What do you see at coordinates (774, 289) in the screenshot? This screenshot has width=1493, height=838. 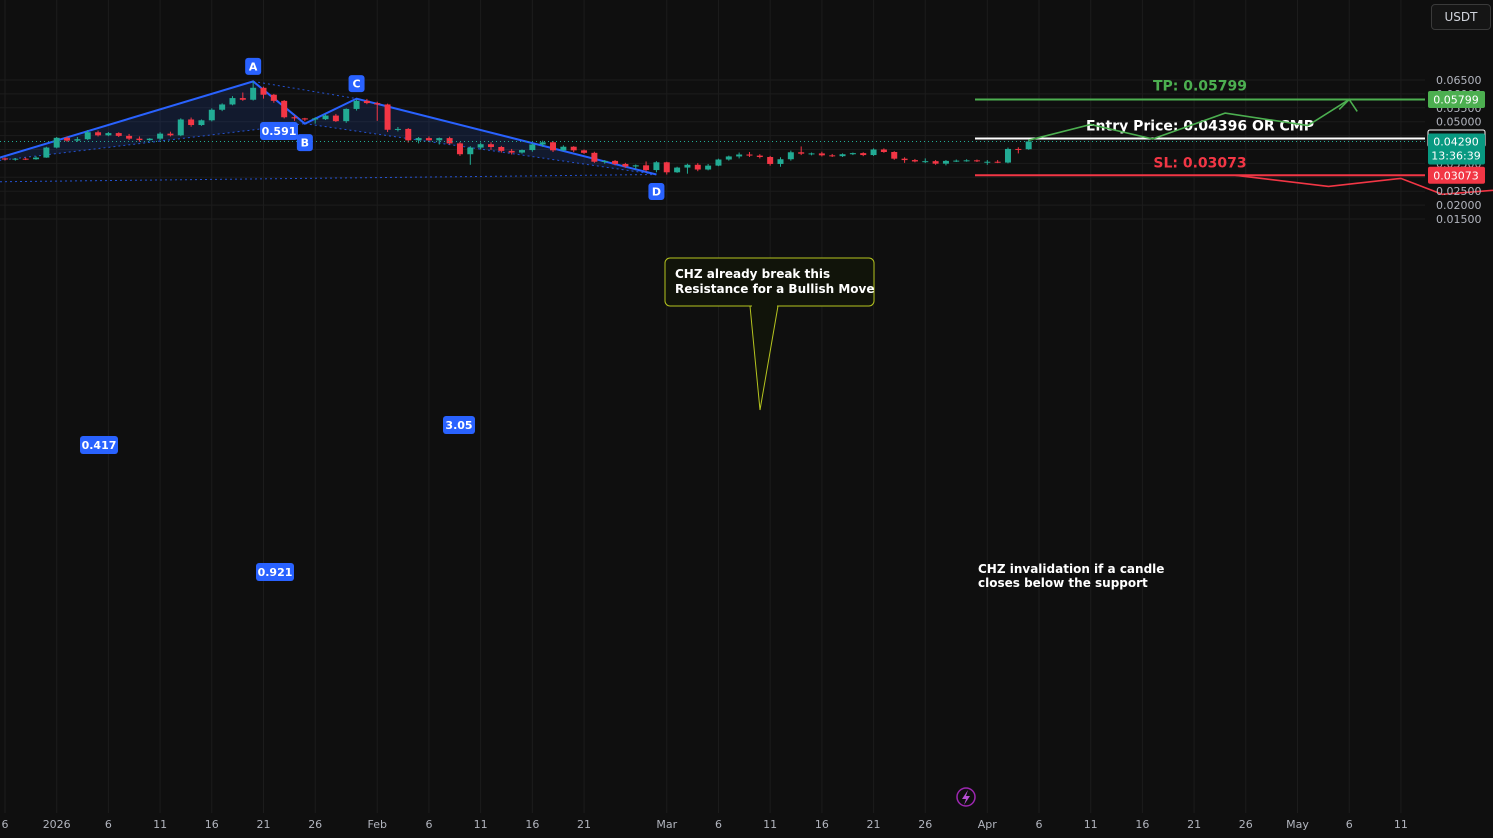 I see `callout-line2: Resistance for a Bullish Move` at bounding box center [774, 289].